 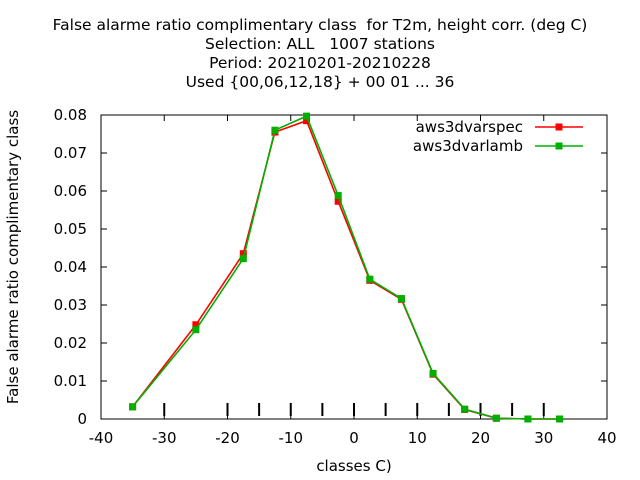 I want to click on x-tick-label: 0, so click(x=354, y=438).